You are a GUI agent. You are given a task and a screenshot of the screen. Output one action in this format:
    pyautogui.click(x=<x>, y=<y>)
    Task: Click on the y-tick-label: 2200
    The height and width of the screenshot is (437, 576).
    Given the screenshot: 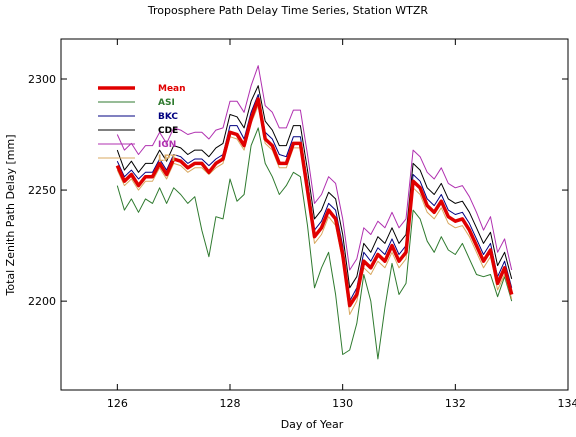 What is the action you would take?
    pyautogui.click(x=42, y=301)
    